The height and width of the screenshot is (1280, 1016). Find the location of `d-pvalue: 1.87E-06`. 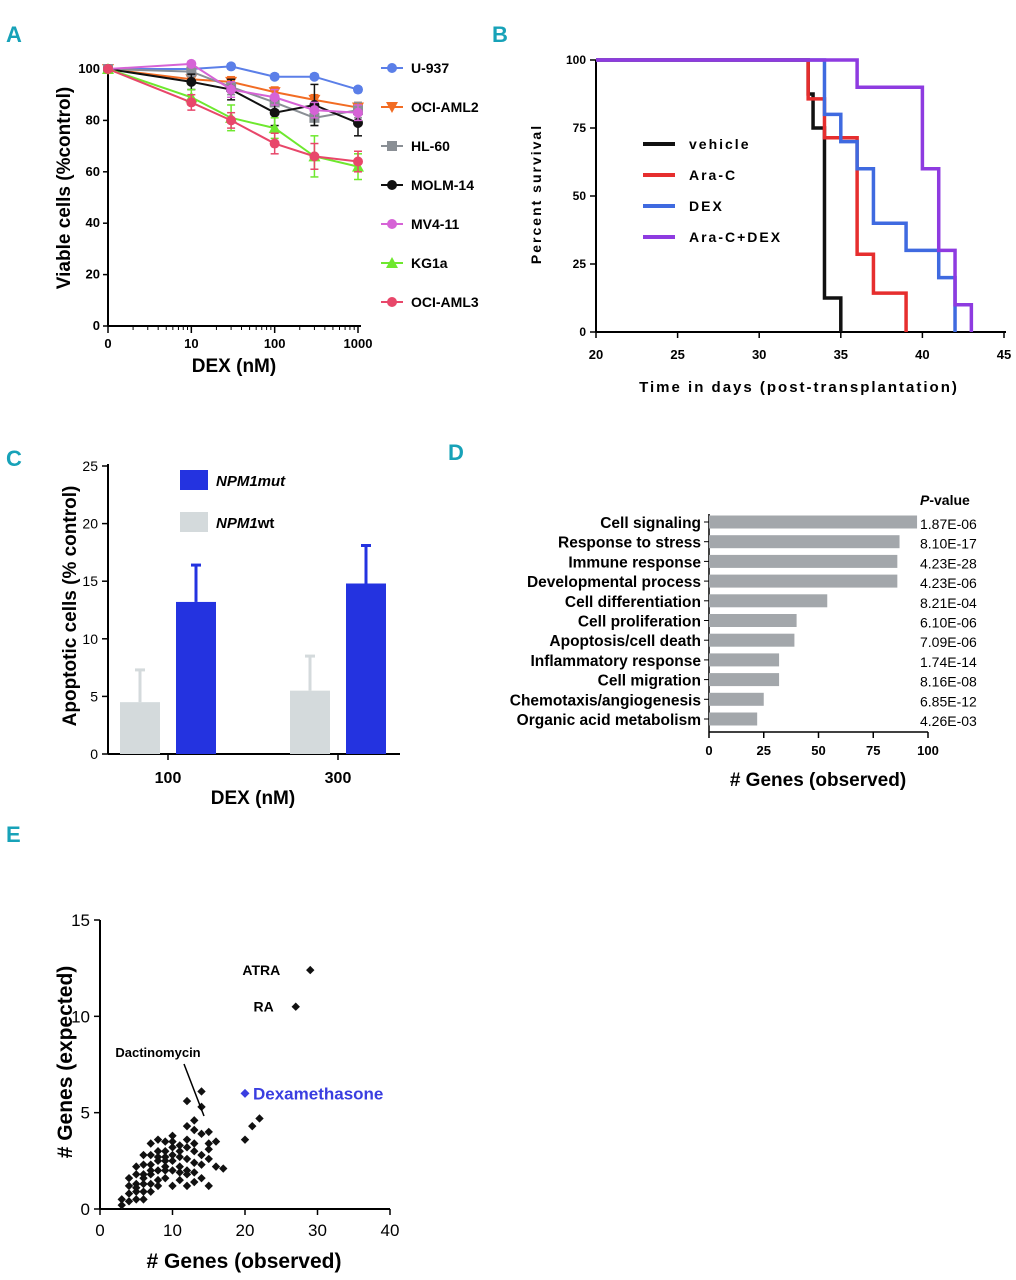

d-pvalue: 1.87E-06 is located at coordinates (948, 524).